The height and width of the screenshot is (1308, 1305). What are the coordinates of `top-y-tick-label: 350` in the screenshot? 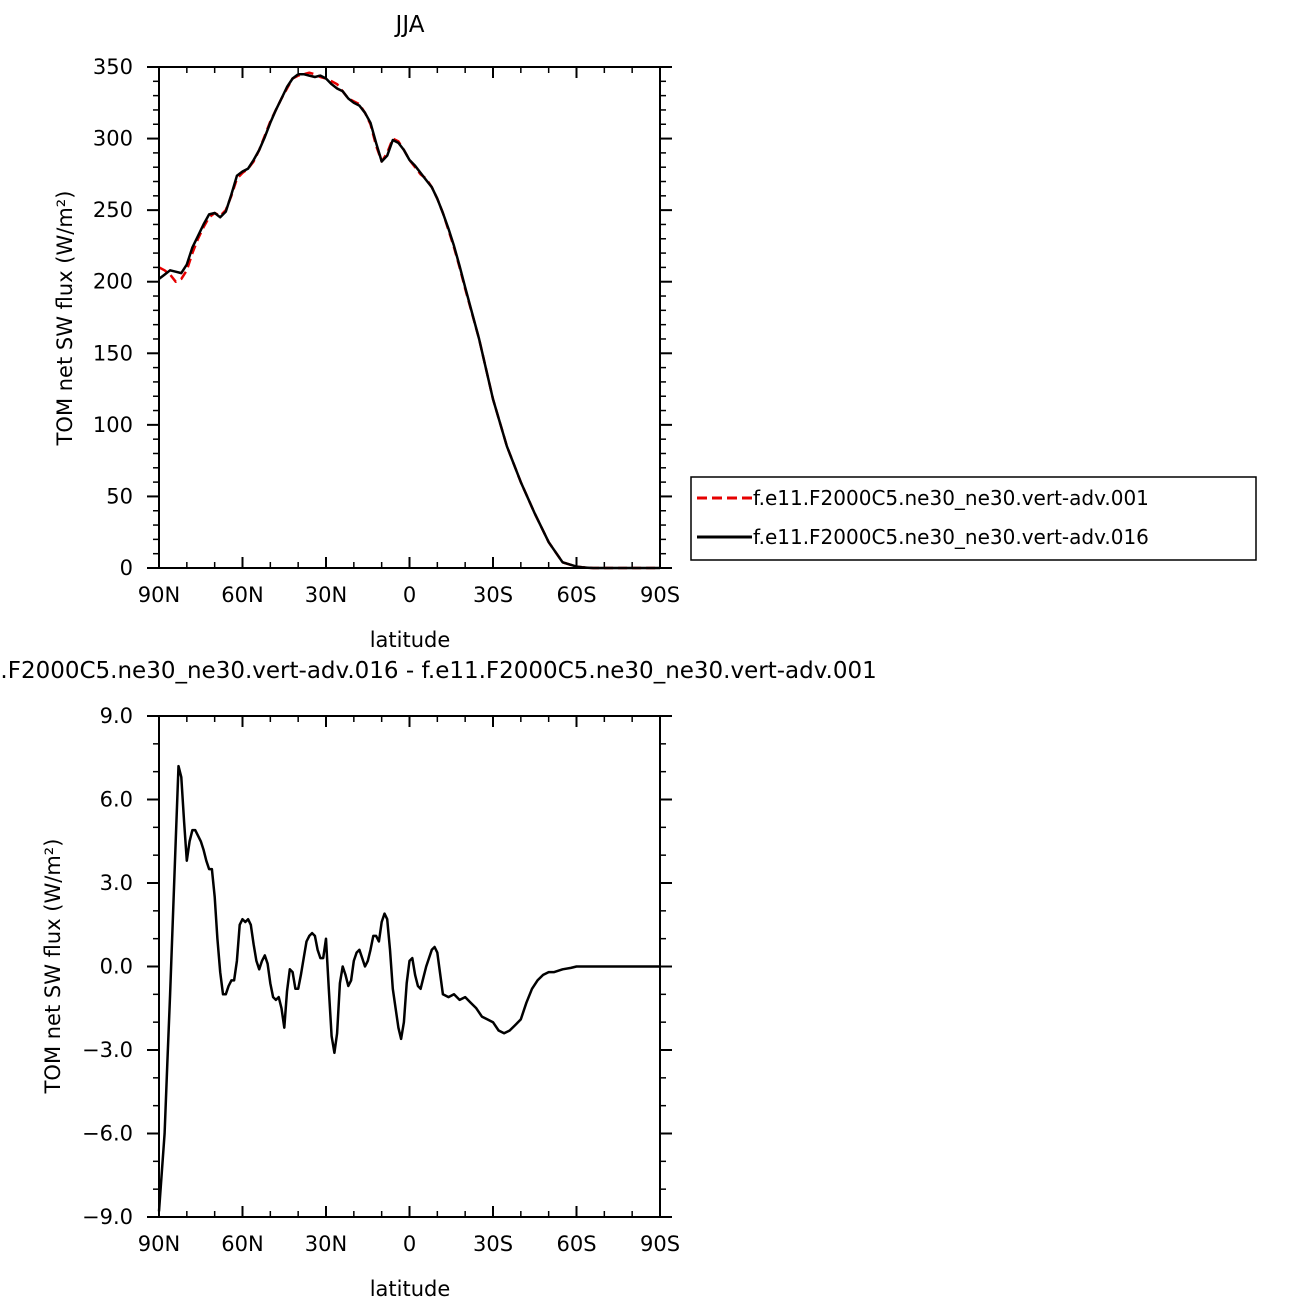 It's located at (113, 67).